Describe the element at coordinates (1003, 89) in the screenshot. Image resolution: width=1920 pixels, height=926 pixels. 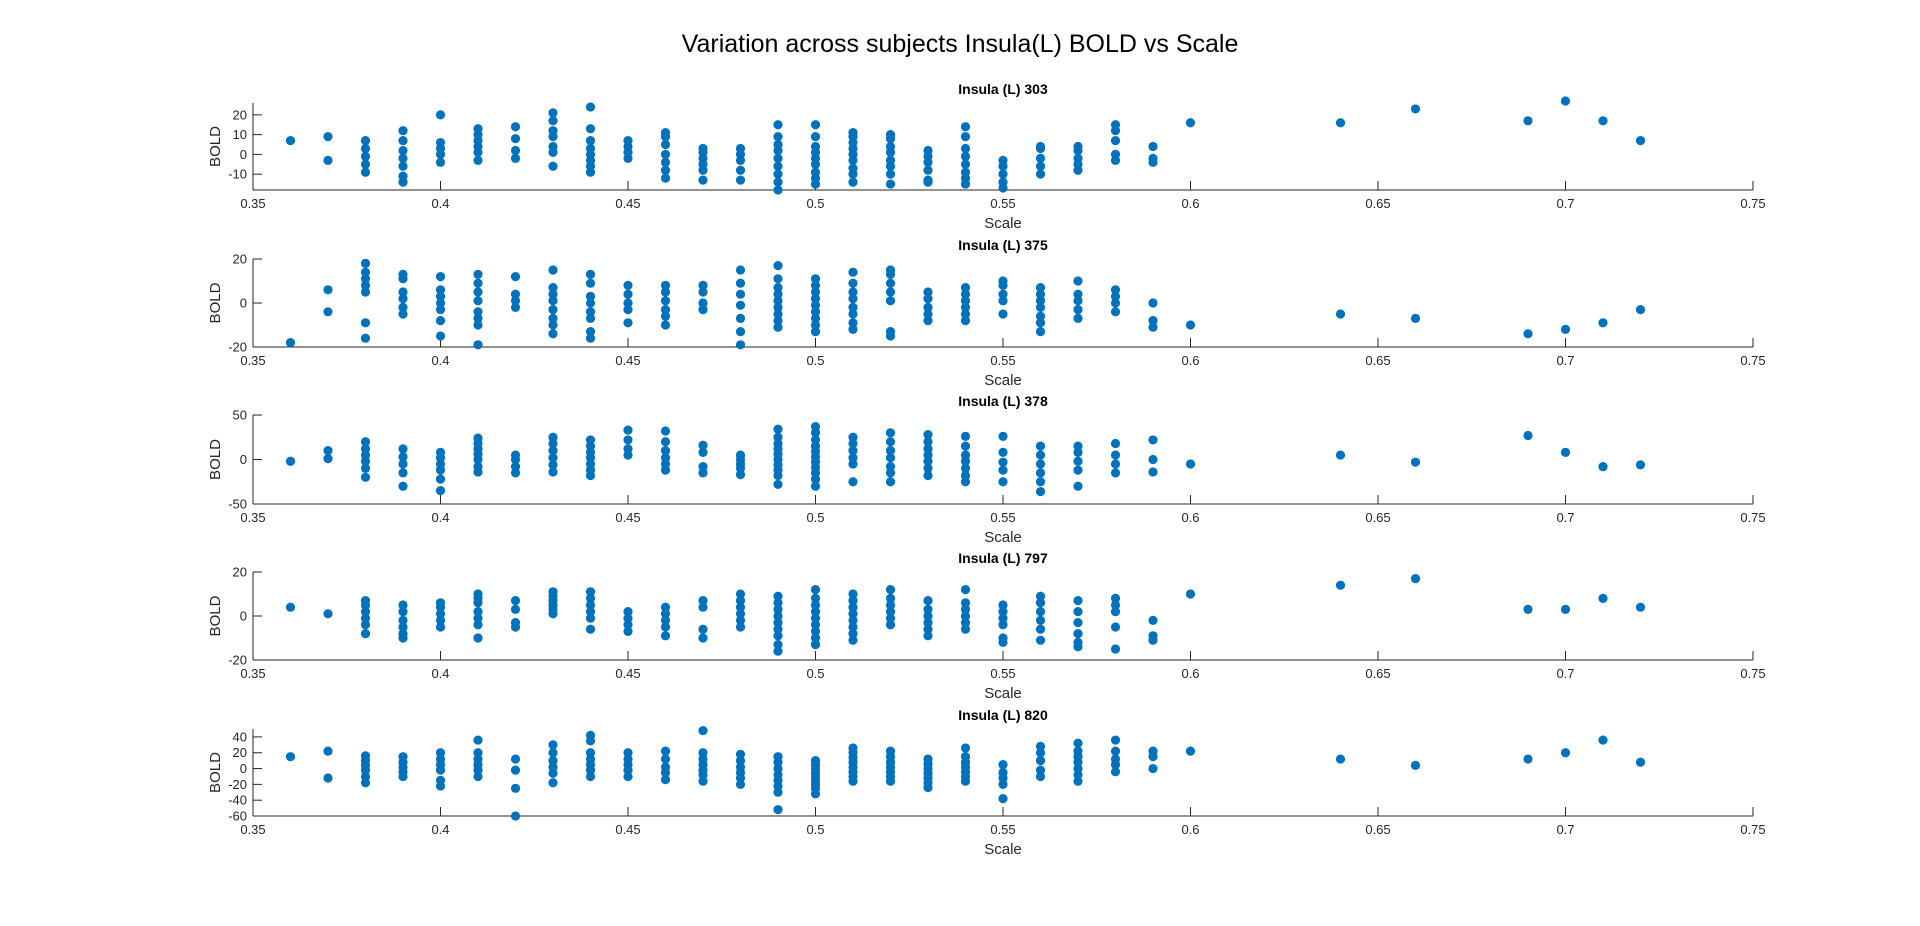
I see `panel-title: Insula (L) 303` at that location.